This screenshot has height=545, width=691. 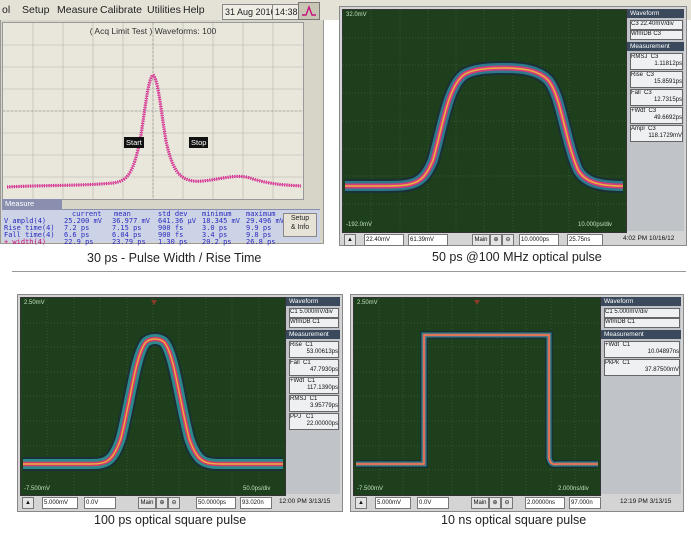 What do you see at coordinates (129, 242) in the screenshot?
I see `table-cell: 23.79 ps` at bounding box center [129, 242].